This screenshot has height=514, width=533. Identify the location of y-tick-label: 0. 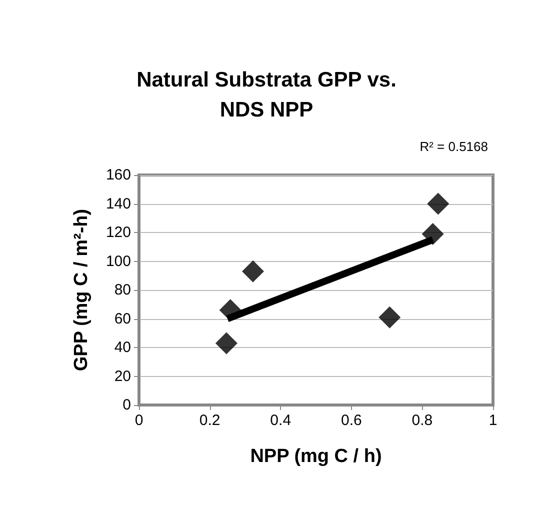
(126, 405).